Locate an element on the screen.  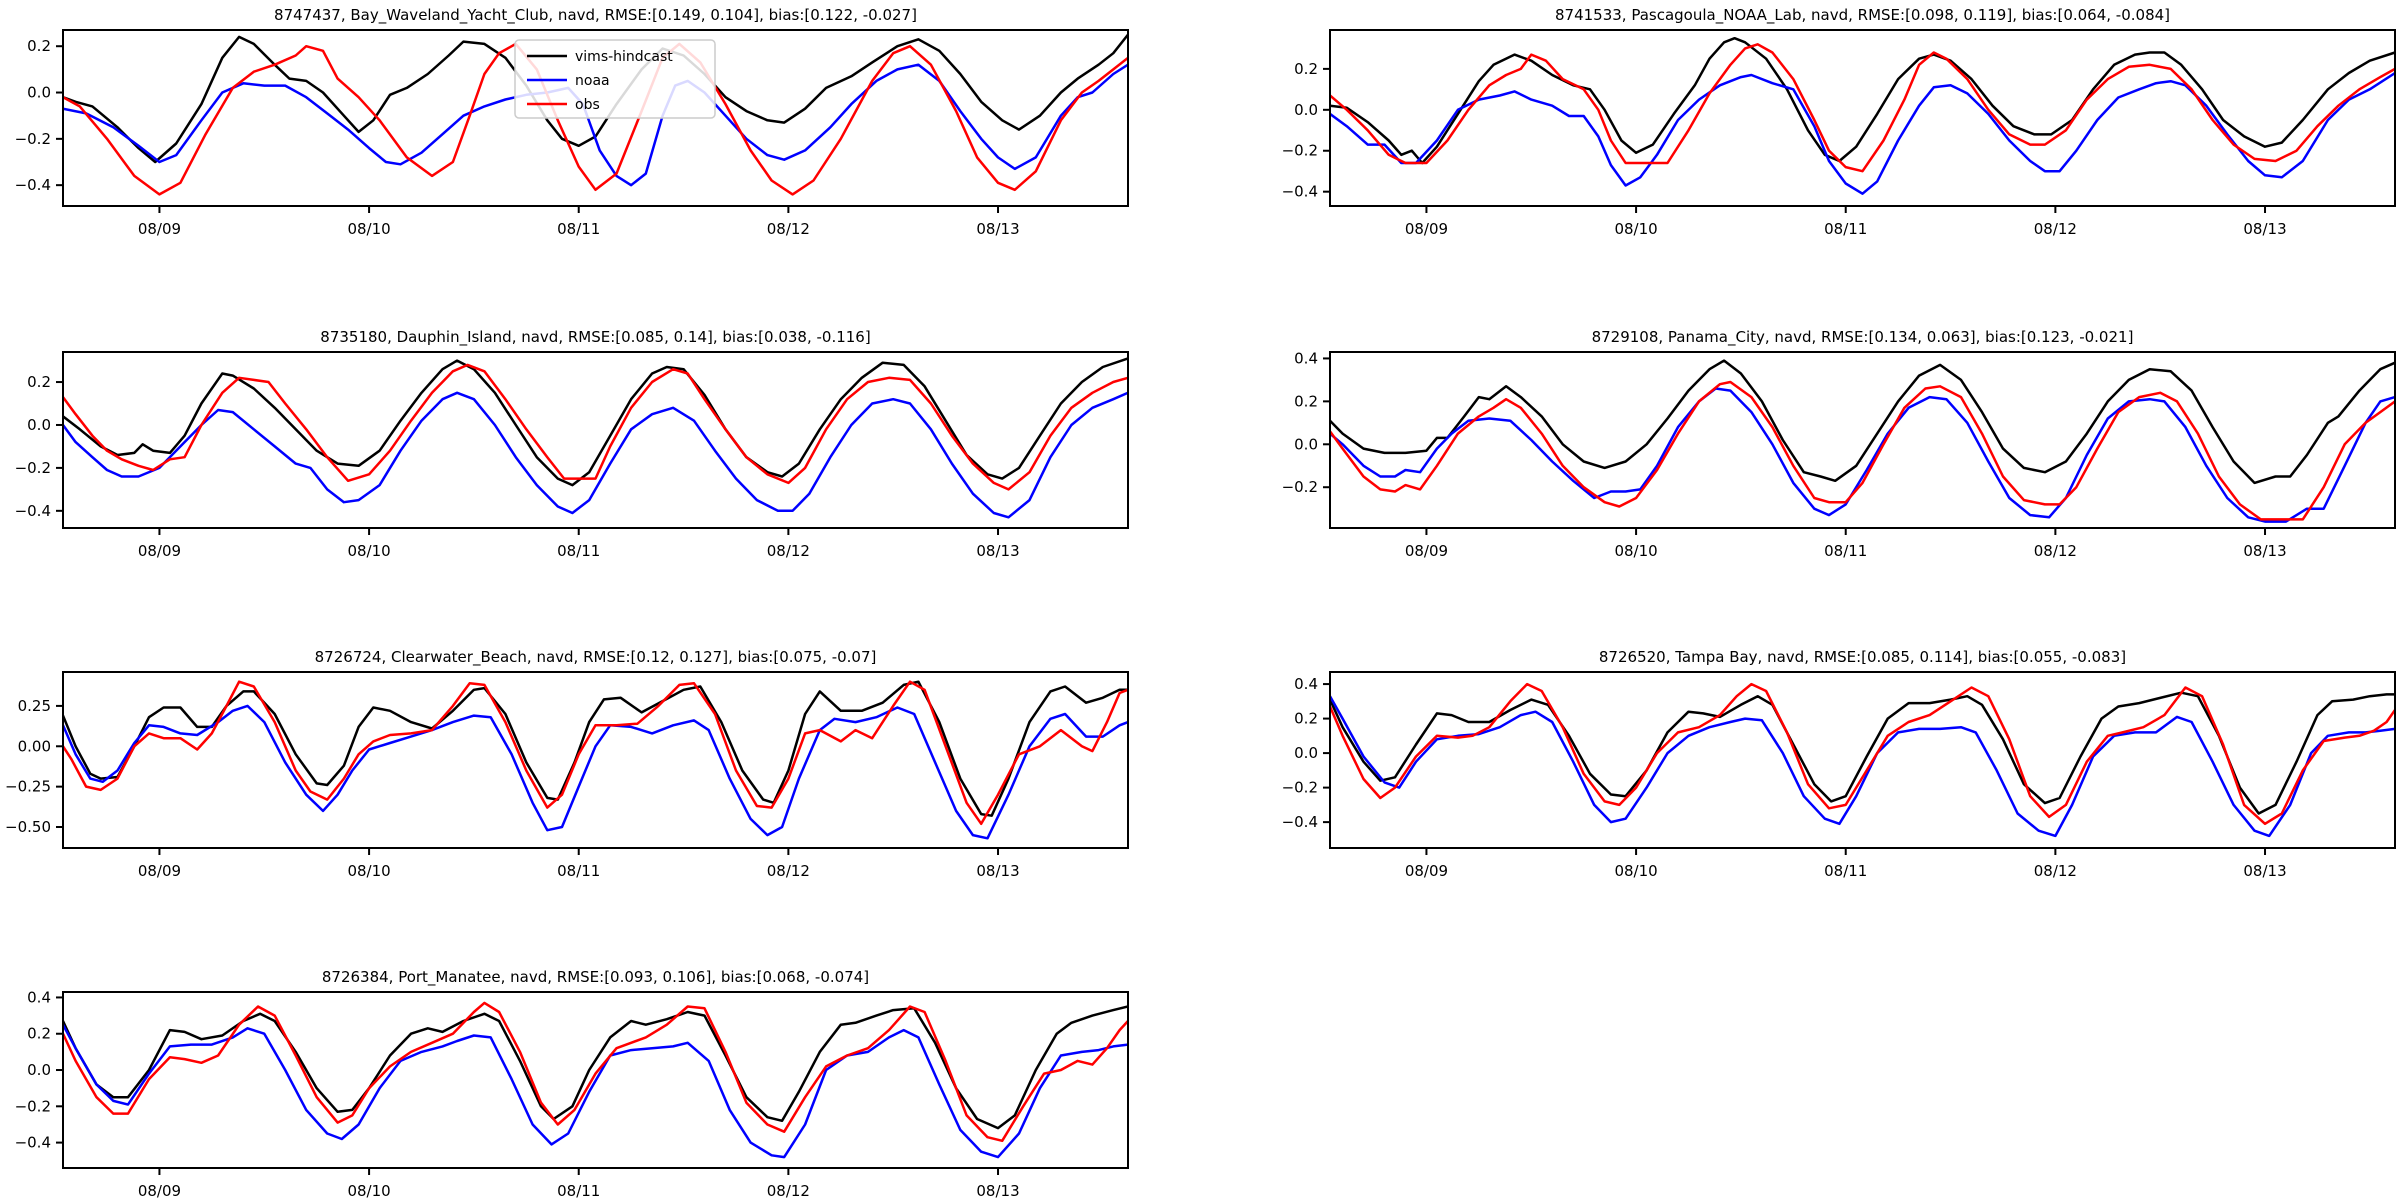
y-tick-label: −0.50 is located at coordinates (28, 827).